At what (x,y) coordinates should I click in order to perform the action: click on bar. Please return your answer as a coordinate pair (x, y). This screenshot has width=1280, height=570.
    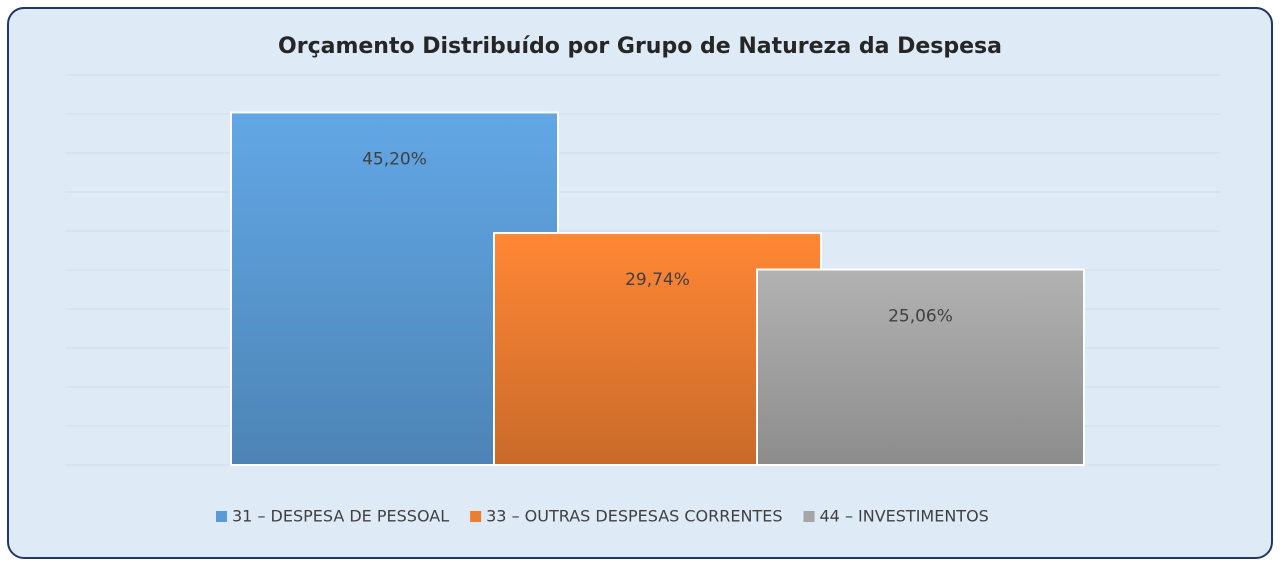
    Looking at the image, I should click on (920, 367).